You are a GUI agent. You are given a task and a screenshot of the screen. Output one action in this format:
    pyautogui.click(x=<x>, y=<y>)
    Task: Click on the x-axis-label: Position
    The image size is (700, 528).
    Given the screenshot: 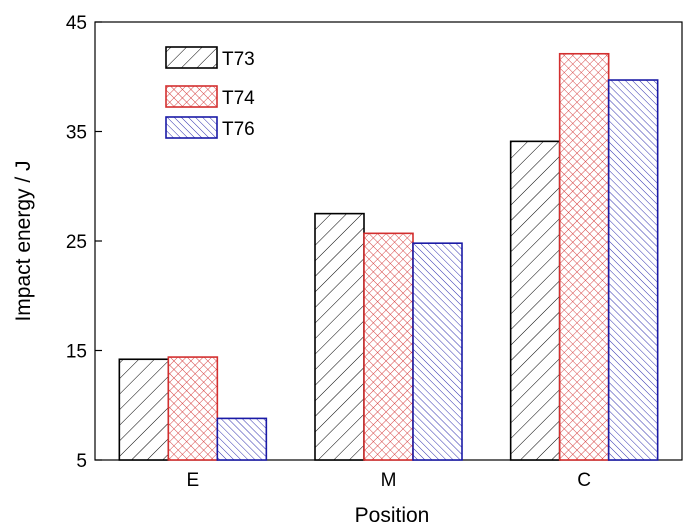 What is the action you would take?
    pyautogui.click(x=392, y=515)
    